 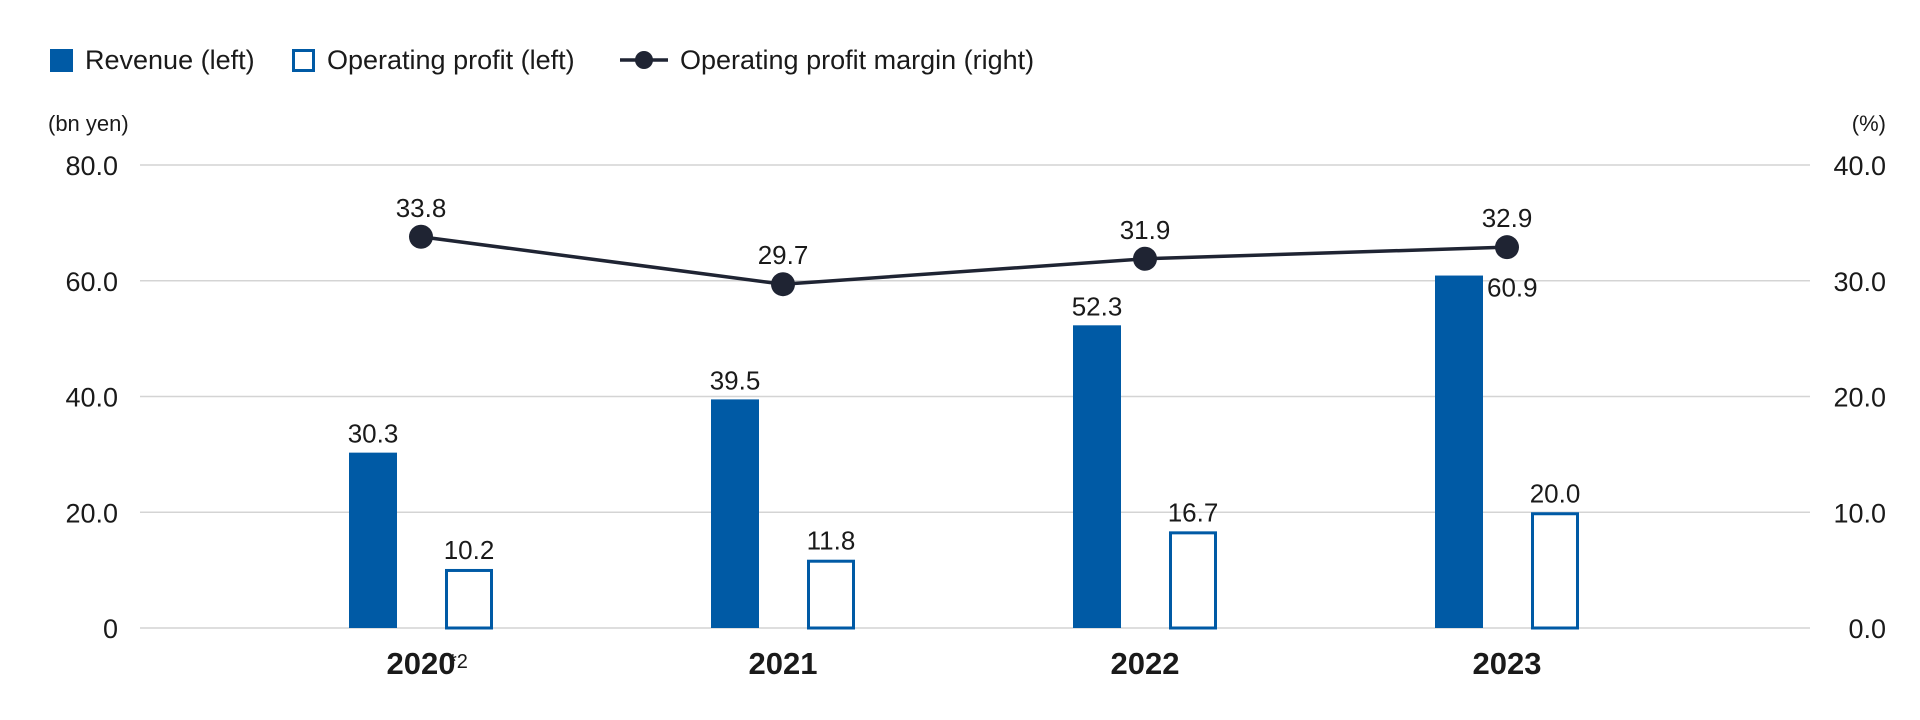 What do you see at coordinates (1145, 230) in the screenshot?
I see `margin-value-label: 31.9` at bounding box center [1145, 230].